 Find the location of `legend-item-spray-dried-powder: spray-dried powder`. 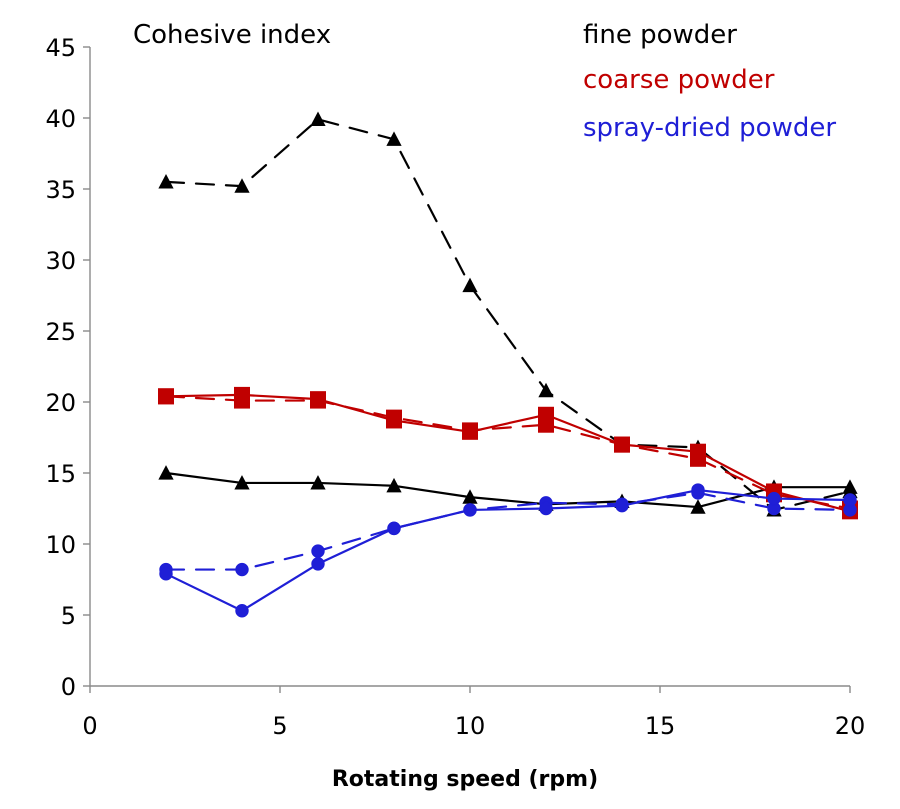

legend-item-spray-dried-powder: spray-dried powder is located at coordinates (709, 128).